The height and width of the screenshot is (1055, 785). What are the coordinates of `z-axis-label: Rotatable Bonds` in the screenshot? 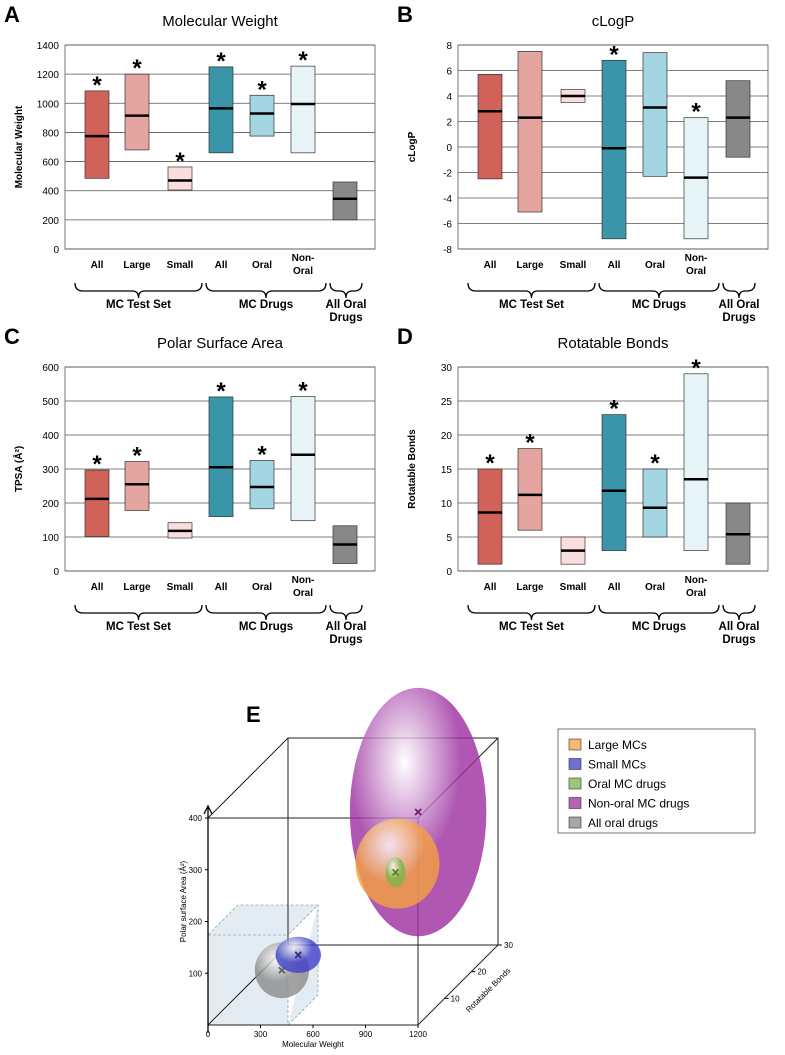 It's located at (488, 990).